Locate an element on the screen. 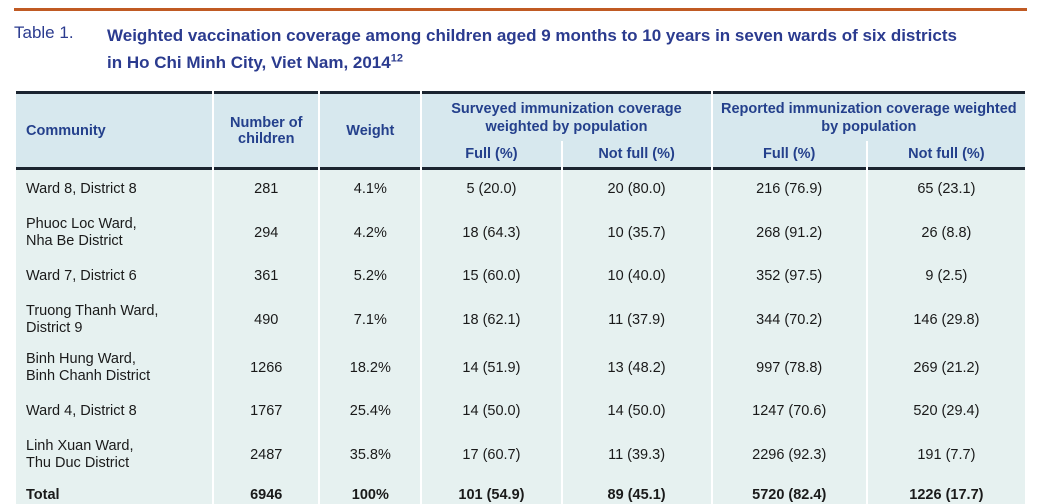 This screenshot has width=1039, height=504. surveyed-notfull-cell: 10 (35.7) is located at coordinates (636, 233).